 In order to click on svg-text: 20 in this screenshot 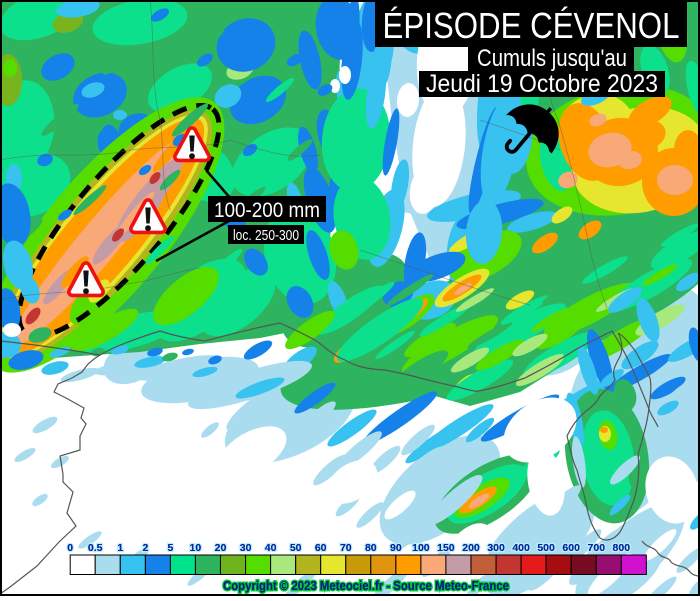, I will do `click(221, 548)`.